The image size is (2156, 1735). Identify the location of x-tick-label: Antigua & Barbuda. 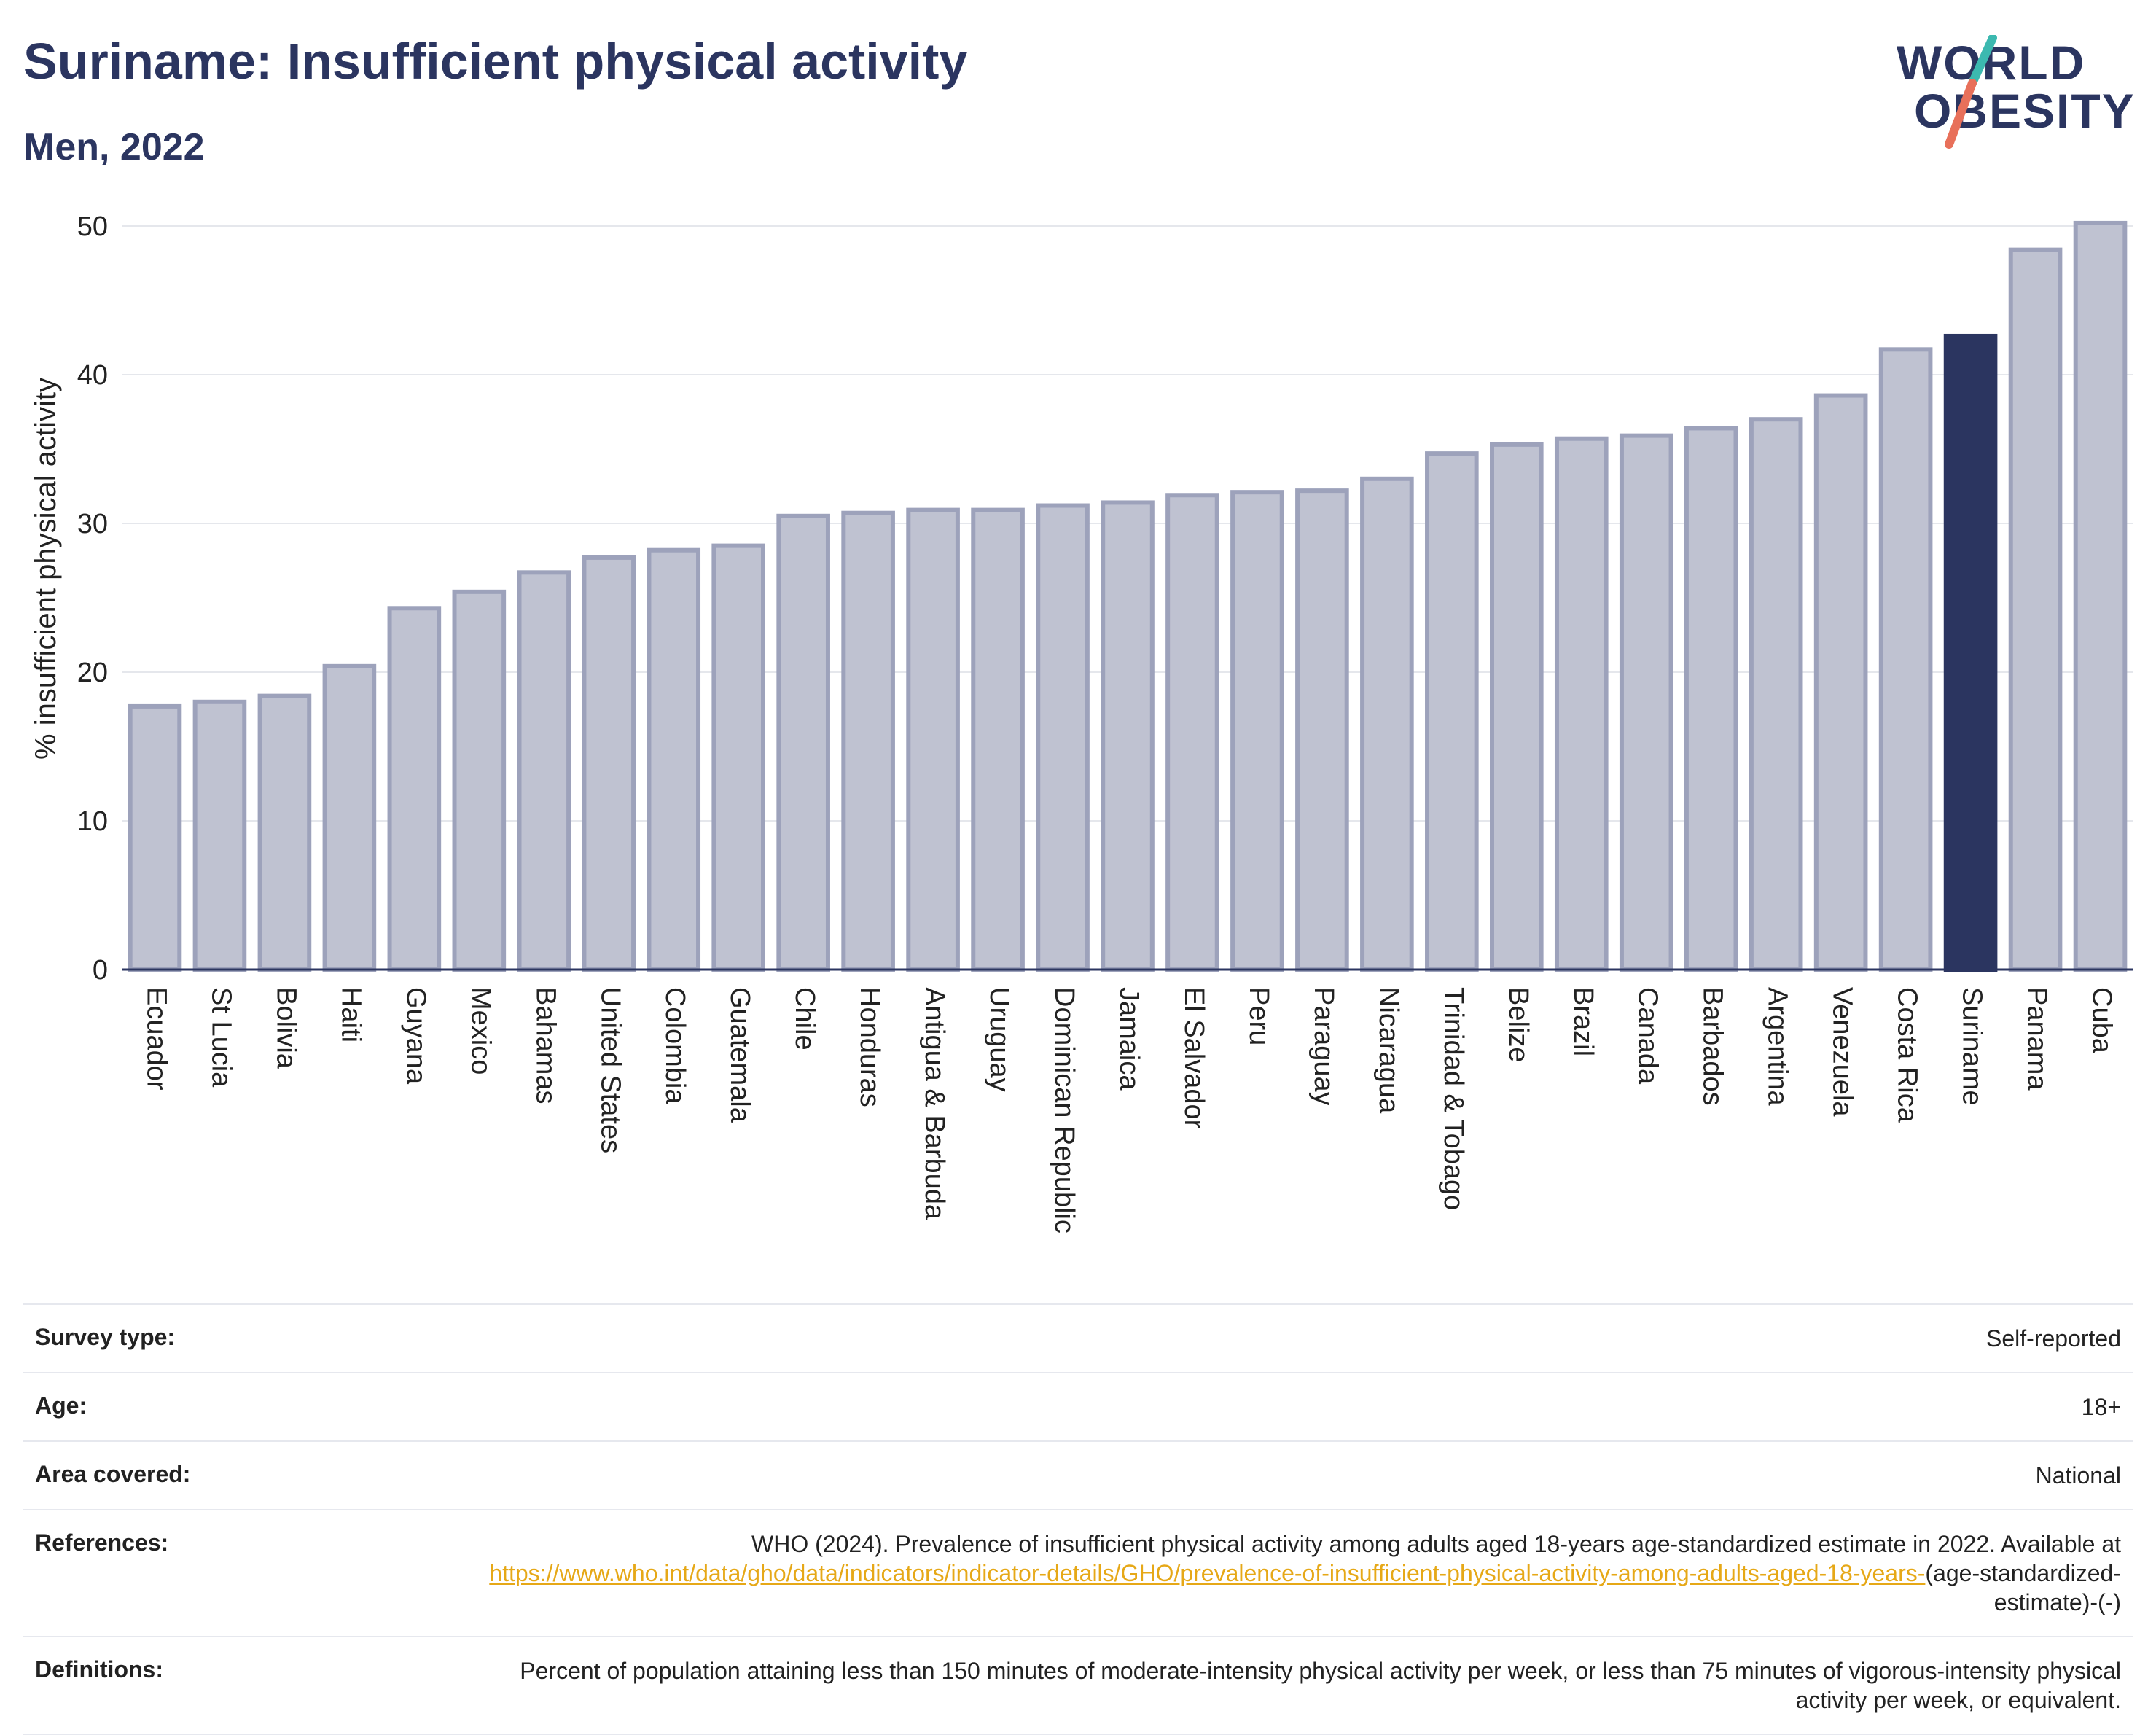
(934, 1103).